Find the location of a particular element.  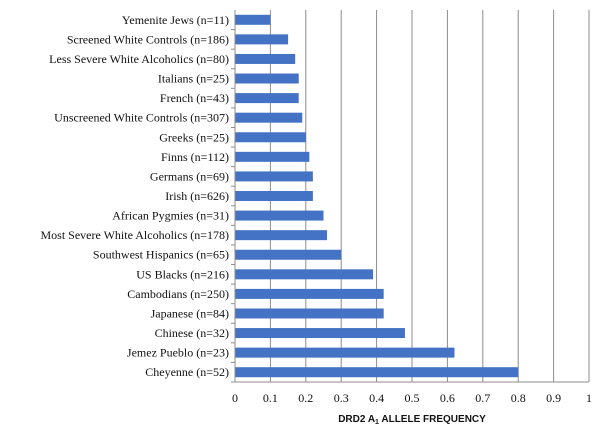

category-label: Less Severe White Alcoholics (n=80) is located at coordinates (139, 59).